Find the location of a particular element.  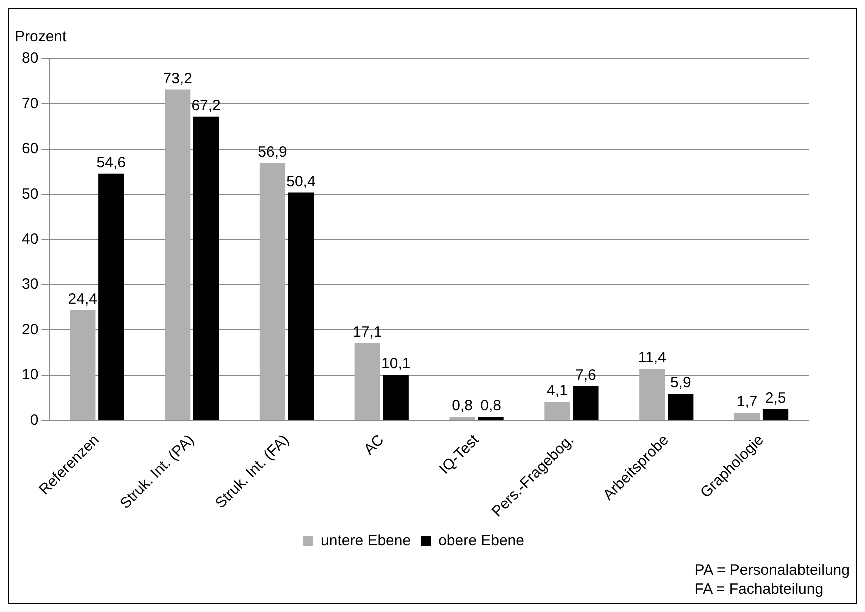

y-tick-label: 0 is located at coordinates (34, 420).